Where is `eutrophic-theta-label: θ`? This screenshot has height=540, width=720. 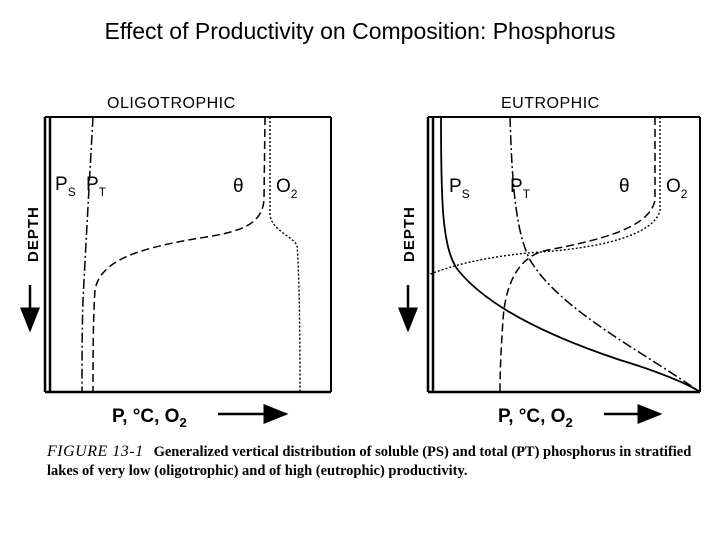 eutrophic-theta-label: θ is located at coordinates (624, 186).